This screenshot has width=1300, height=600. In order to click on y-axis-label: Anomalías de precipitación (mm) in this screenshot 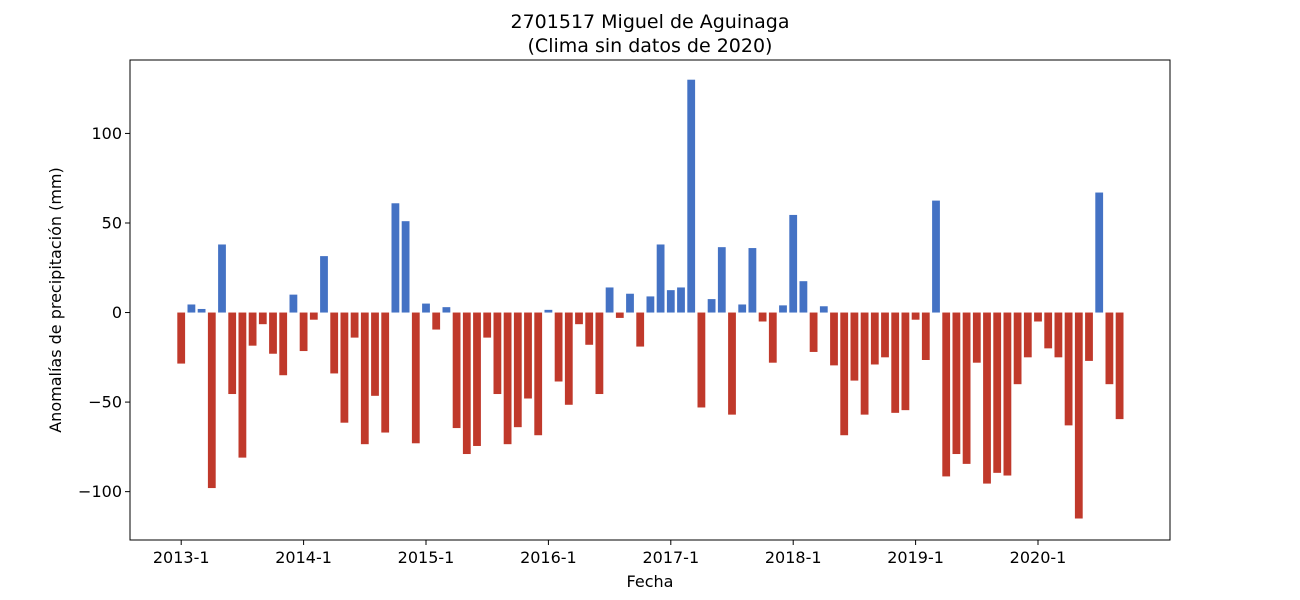, I will do `click(55, 300)`.